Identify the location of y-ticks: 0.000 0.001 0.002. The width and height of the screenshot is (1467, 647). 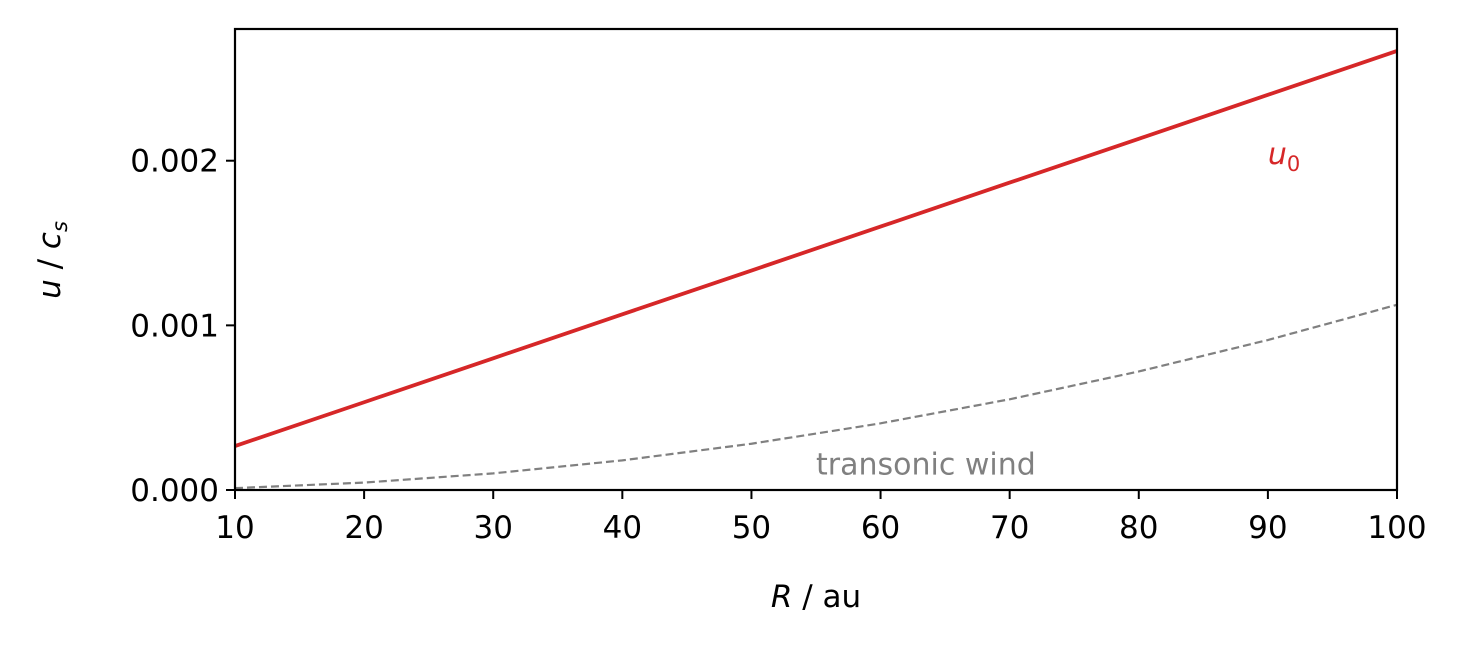
(182, 326).